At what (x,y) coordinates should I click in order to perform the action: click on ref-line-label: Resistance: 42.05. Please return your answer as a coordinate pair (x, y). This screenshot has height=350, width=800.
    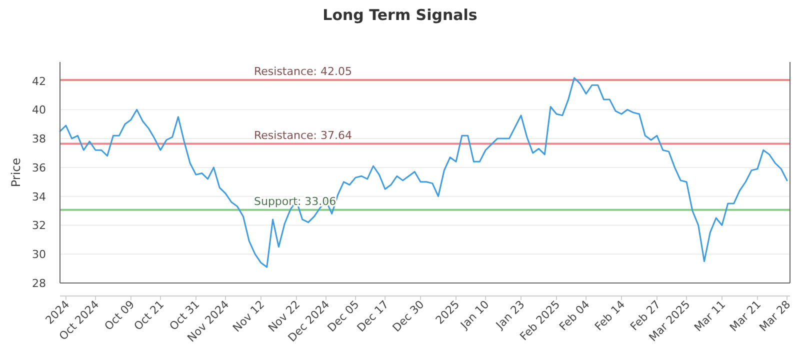
    Looking at the image, I should click on (303, 71).